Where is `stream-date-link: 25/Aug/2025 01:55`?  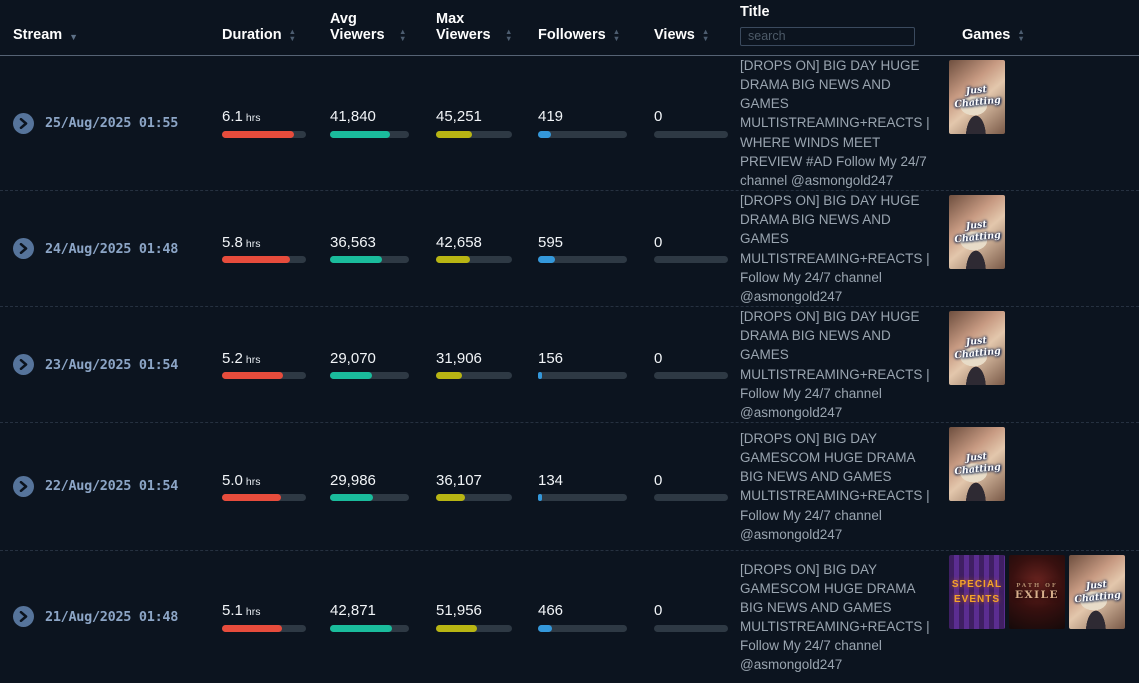
stream-date-link: 25/Aug/2025 01:55 is located at coordinates (112, 123).